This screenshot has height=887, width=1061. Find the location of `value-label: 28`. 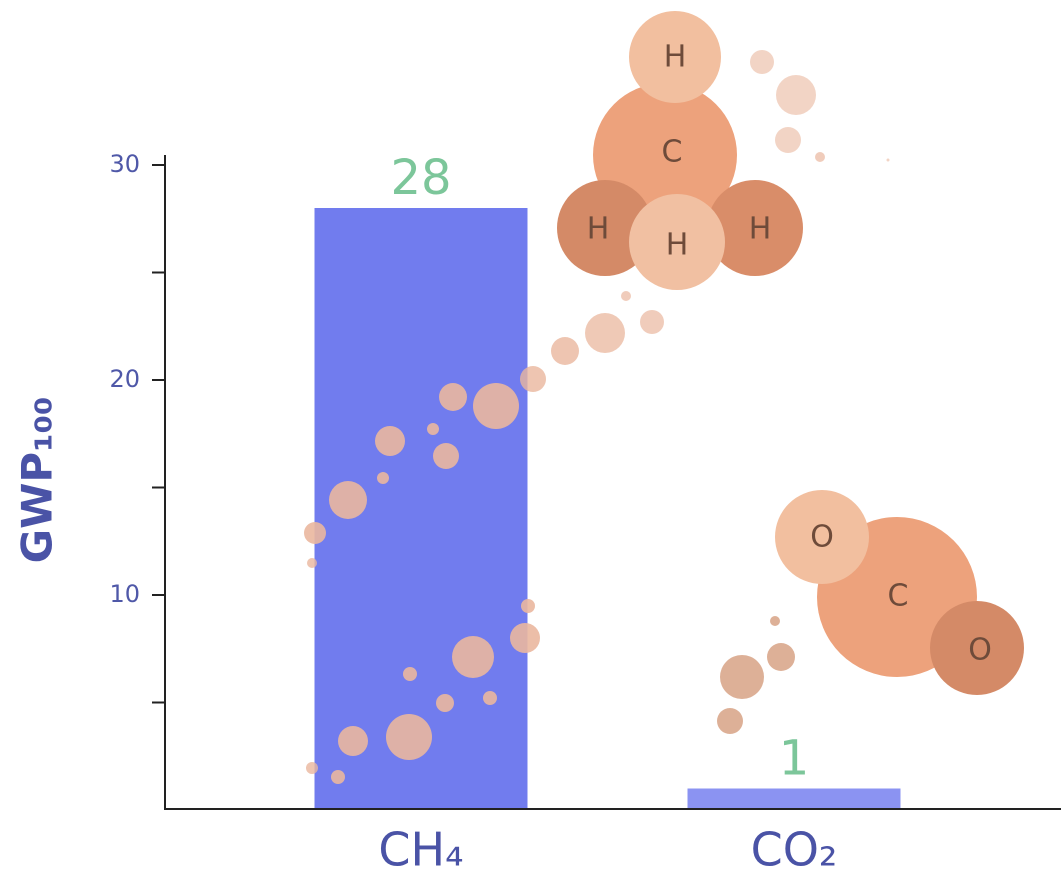

value-label: 28 is located at coordinates (420, 178).